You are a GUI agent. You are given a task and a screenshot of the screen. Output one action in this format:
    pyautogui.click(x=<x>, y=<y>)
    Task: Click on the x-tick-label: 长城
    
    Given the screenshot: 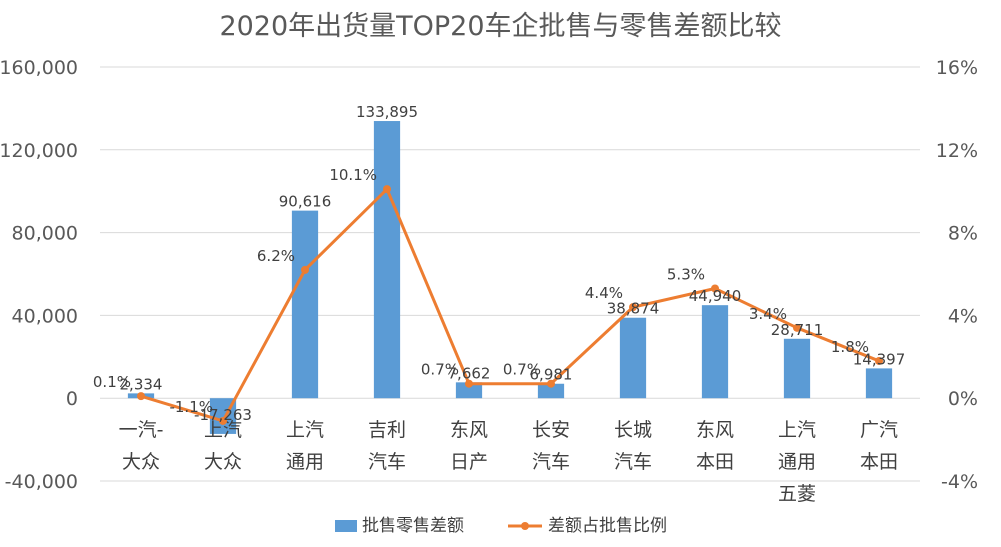 What is the action you would take?
    pyautogui.click(x=633, y=430)
    